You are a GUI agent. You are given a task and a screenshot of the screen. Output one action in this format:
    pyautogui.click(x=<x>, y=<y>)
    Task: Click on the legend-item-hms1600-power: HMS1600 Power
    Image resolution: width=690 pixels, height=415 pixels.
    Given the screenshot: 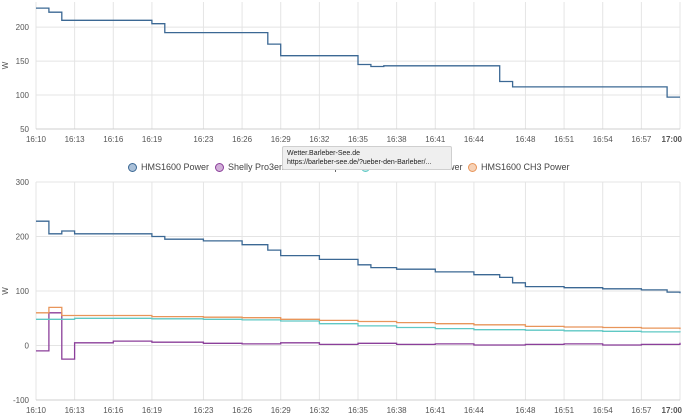 What is the action you would take?
    pyautogui.click(x=168, y=167)
    